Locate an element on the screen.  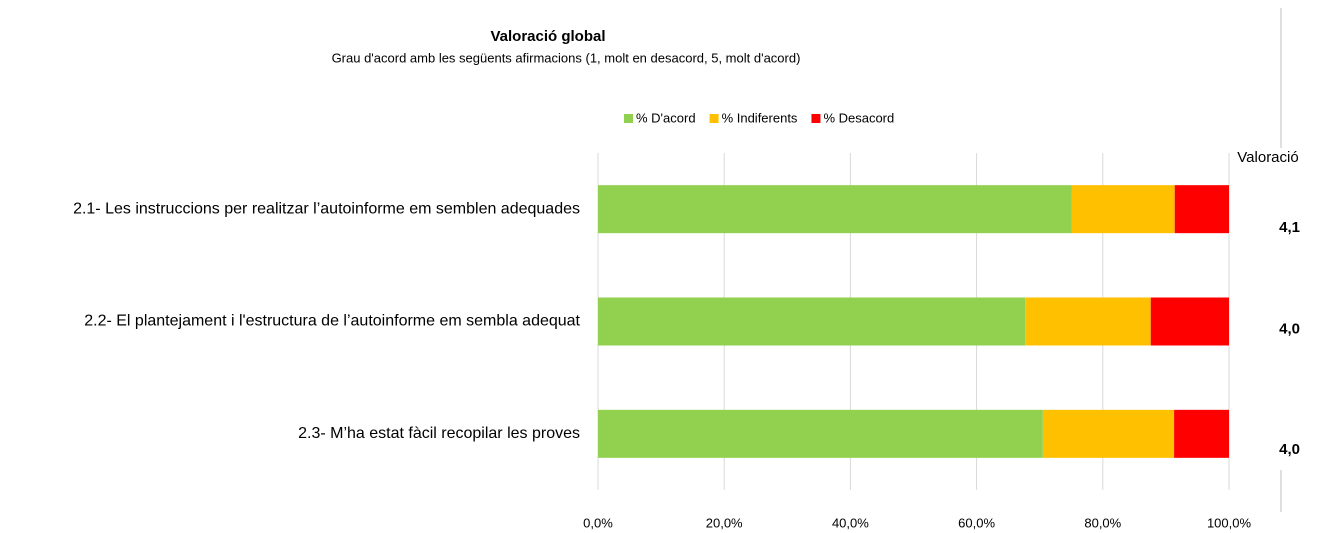
x-tick-label: 40,0% is located at coordinates (850, 522).